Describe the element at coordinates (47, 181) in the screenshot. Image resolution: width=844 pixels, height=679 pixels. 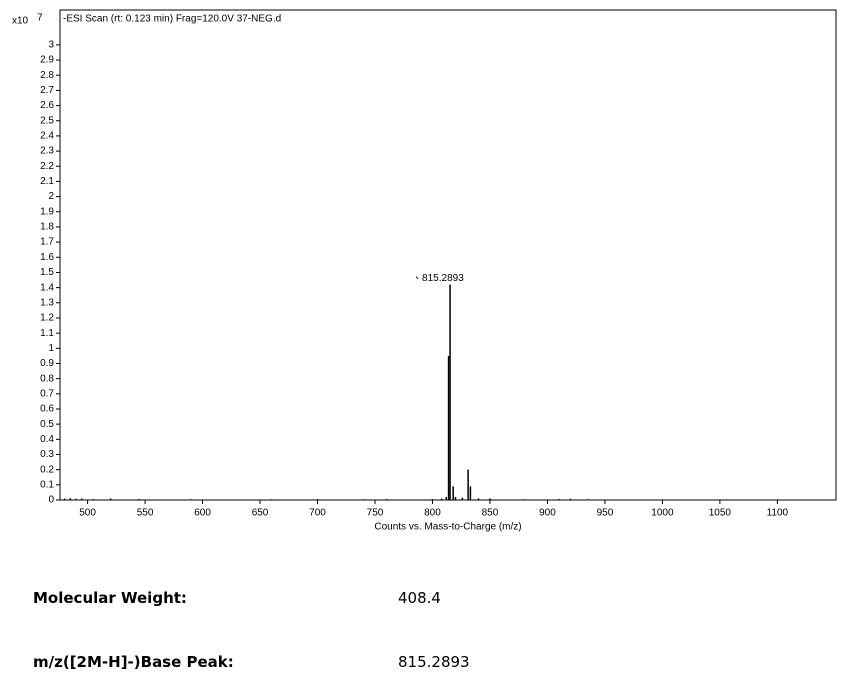
I see `y-tick-label: 2.1` at that location.